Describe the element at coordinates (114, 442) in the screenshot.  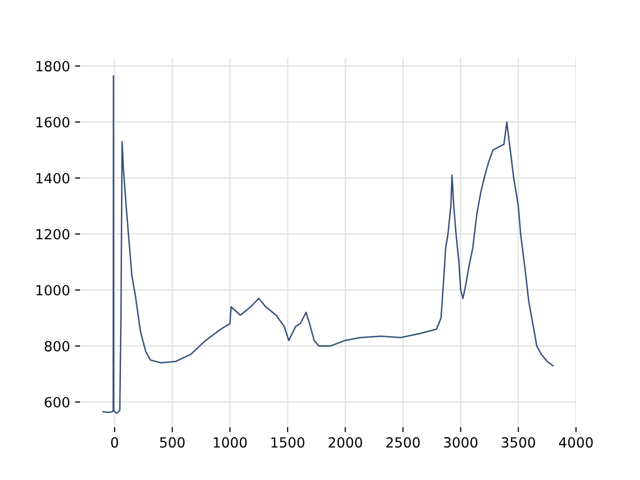
I see `x-tick-label: 0` at that location.